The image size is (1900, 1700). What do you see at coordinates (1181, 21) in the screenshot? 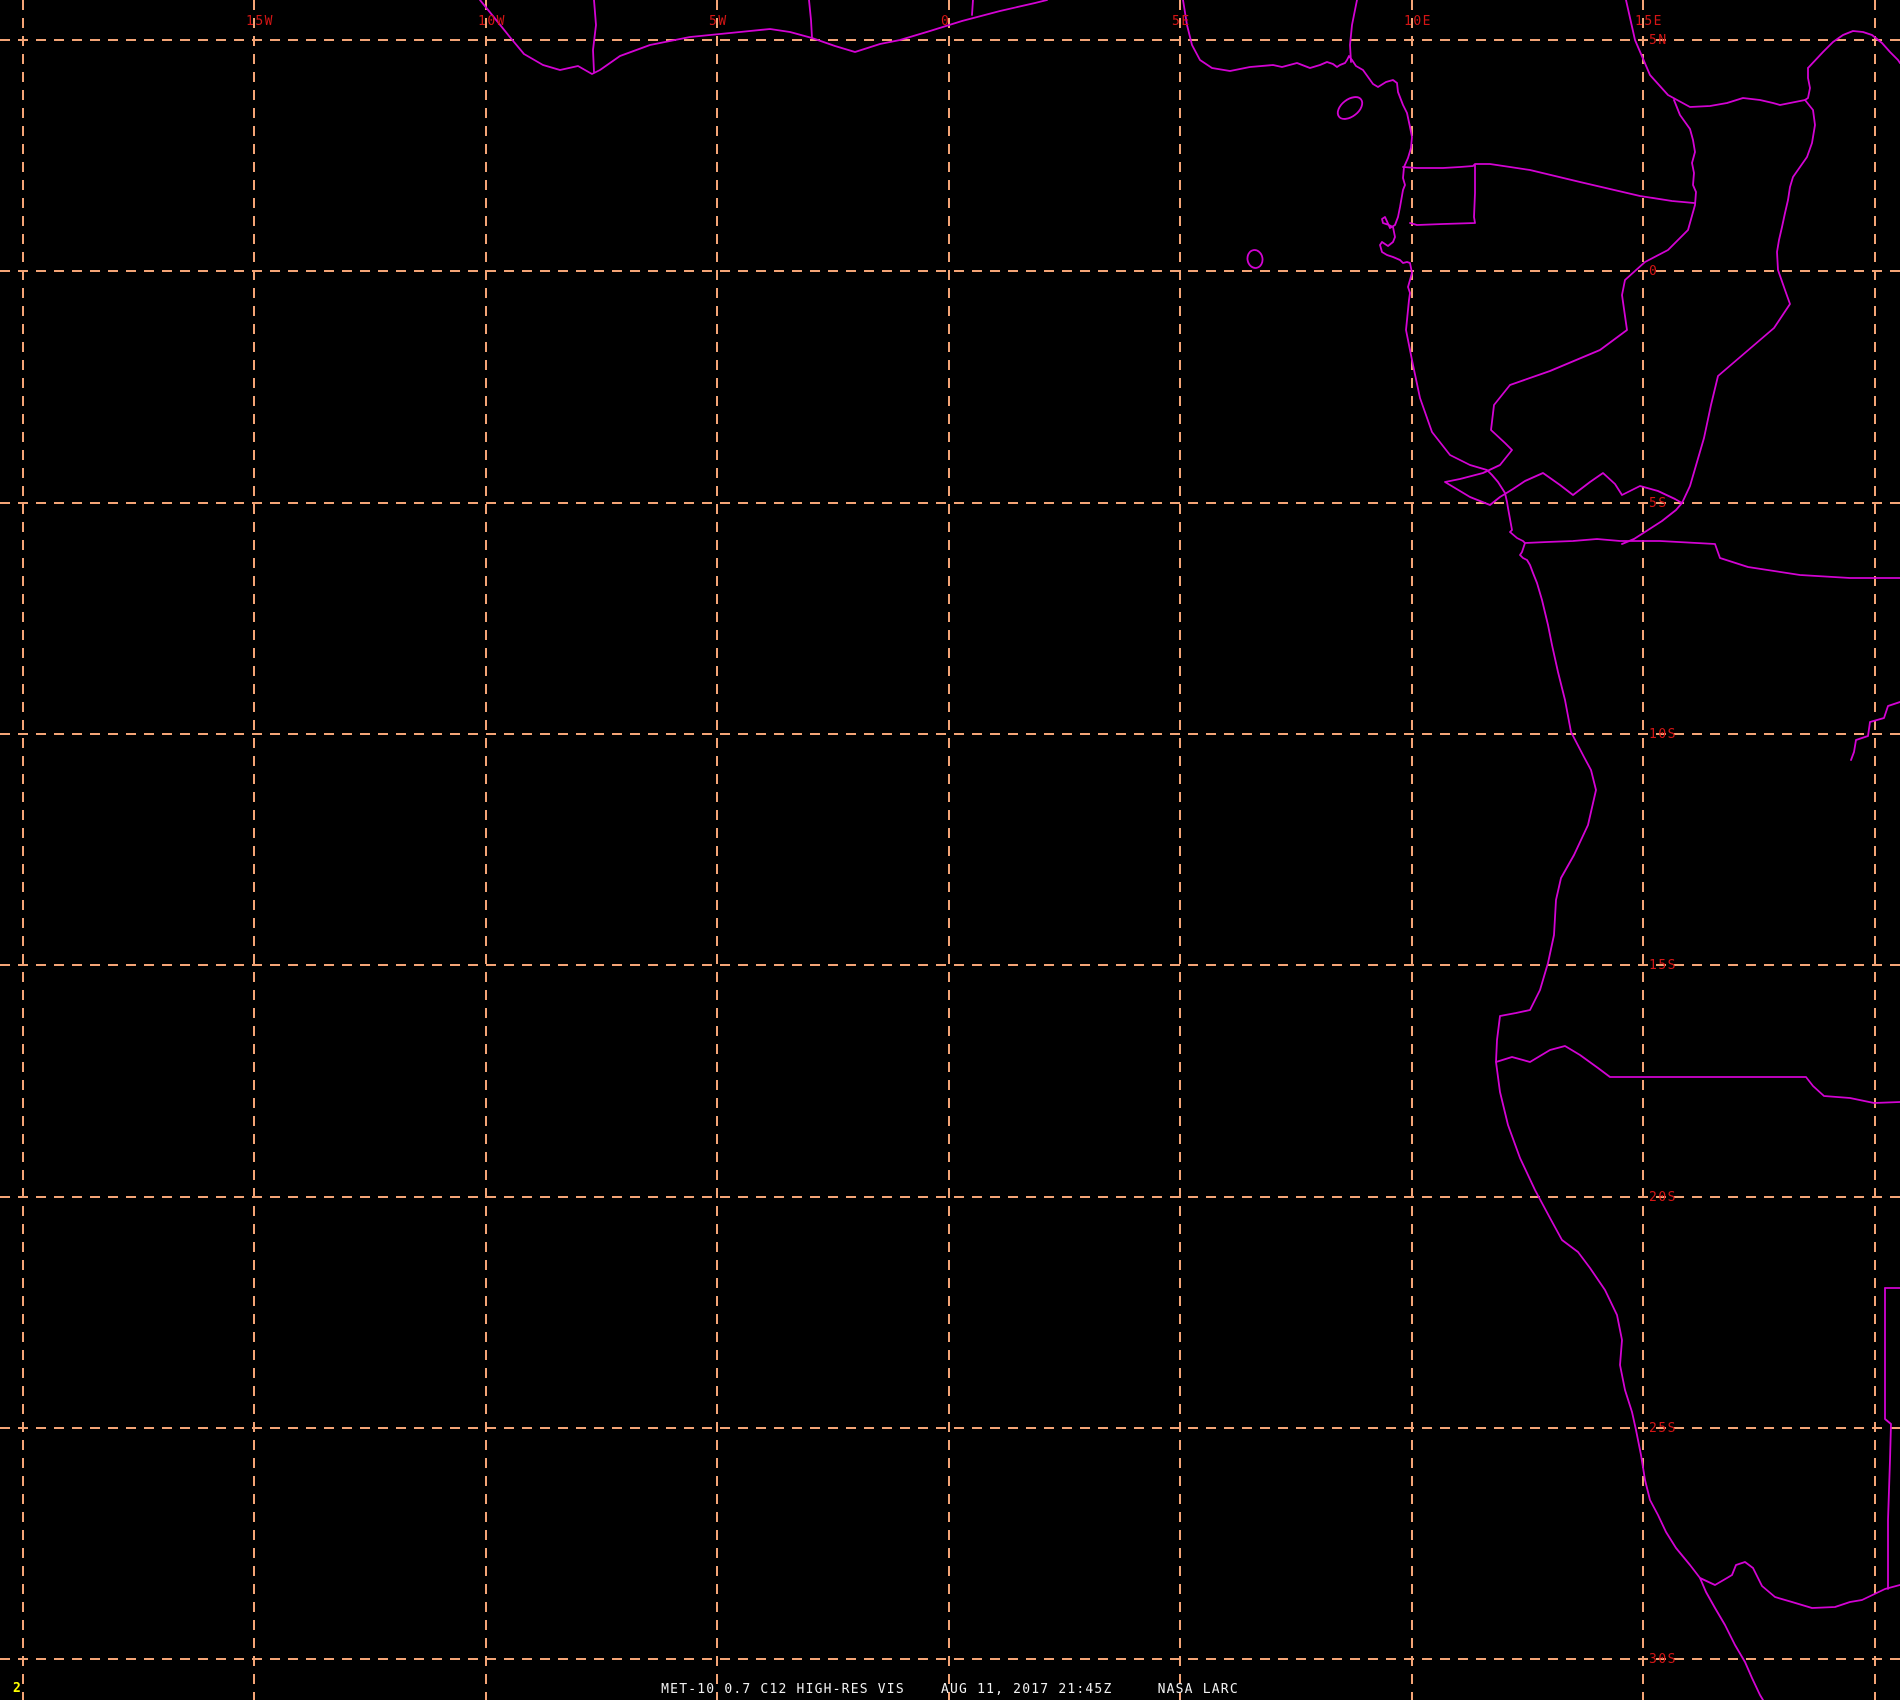
I see `longitude-label: 5E` at bounding box center [1181, 21].